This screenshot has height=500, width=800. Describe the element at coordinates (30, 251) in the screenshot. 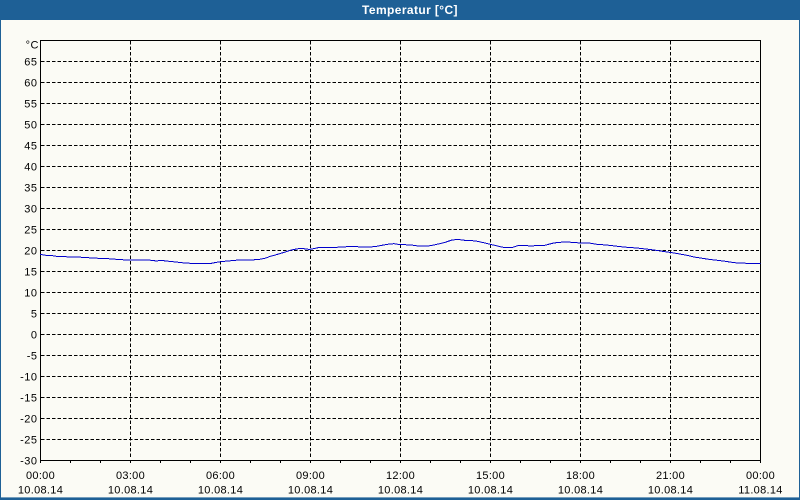

I see `svg-text: 20` at that location.